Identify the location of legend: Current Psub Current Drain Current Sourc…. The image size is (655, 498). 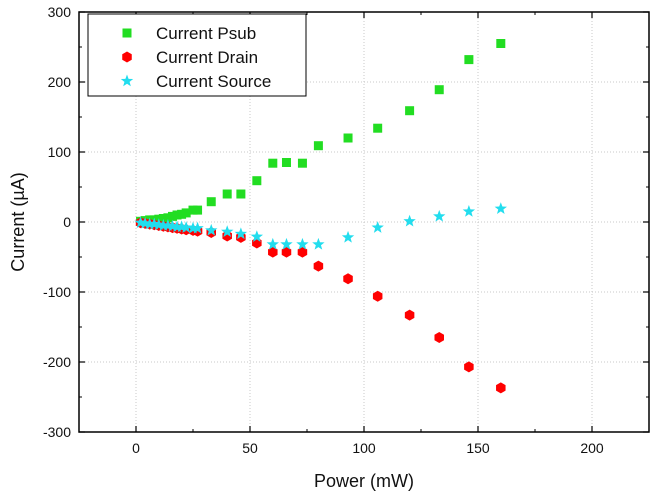
(197, 55).